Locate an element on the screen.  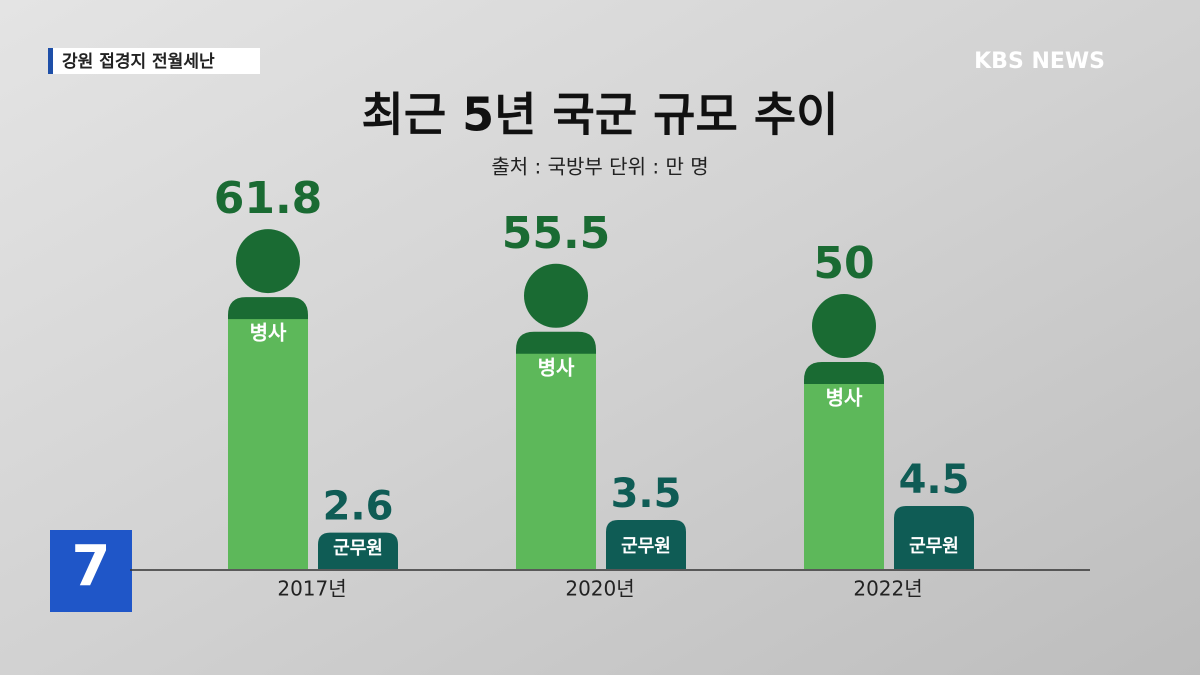
chart-title: 최근 5년 국군 규모 추이 is located at coordinates (600, 115).